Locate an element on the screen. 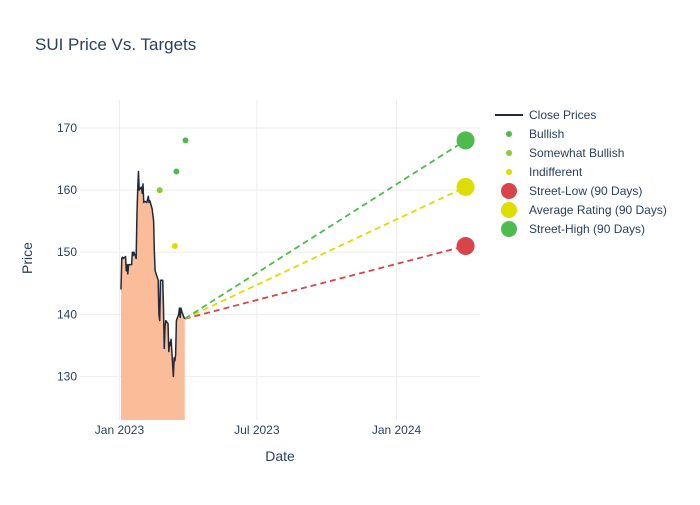  y-tick-label: 140 is located at coordinates (67, 314).